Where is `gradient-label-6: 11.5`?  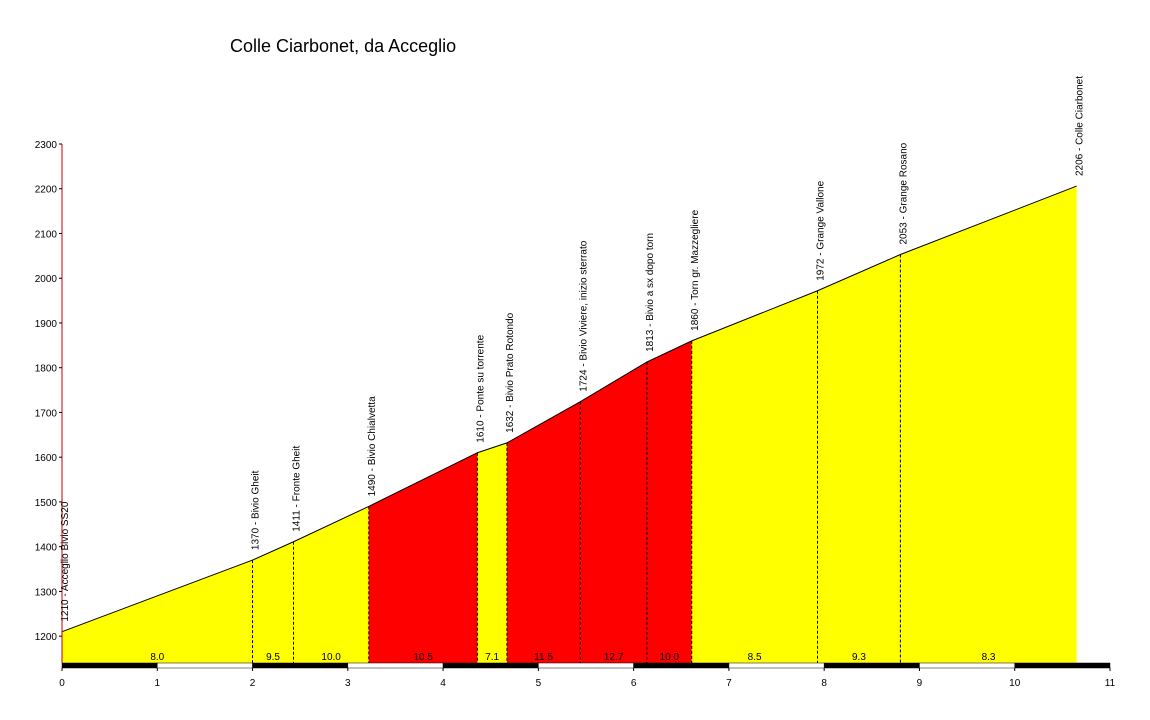 gradient-label-6: 11.5 is located at coordinates (543, 657).